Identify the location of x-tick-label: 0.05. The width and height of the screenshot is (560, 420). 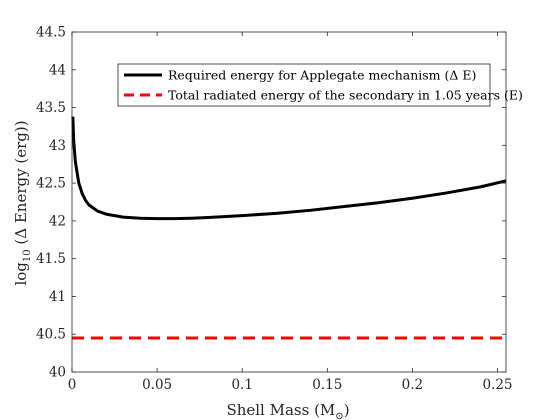
(157, 385).